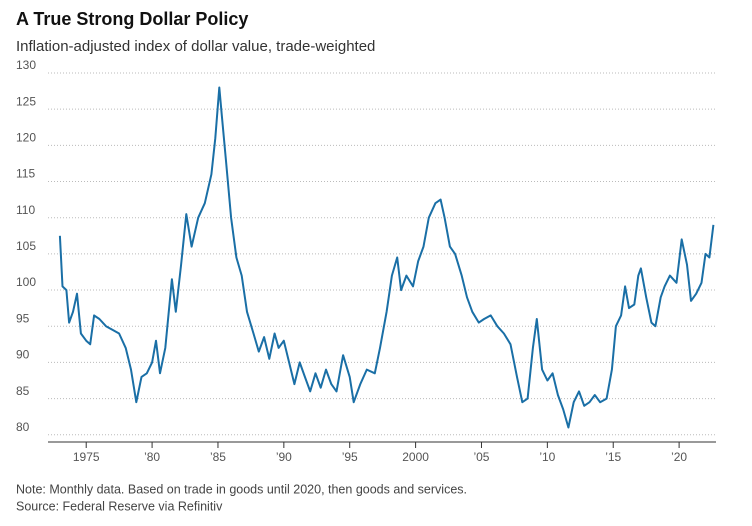  What do you see at coordinates (25, 174) in the screenshot?
I see `y-tick-label: 115` at bounding box center [25, 174].